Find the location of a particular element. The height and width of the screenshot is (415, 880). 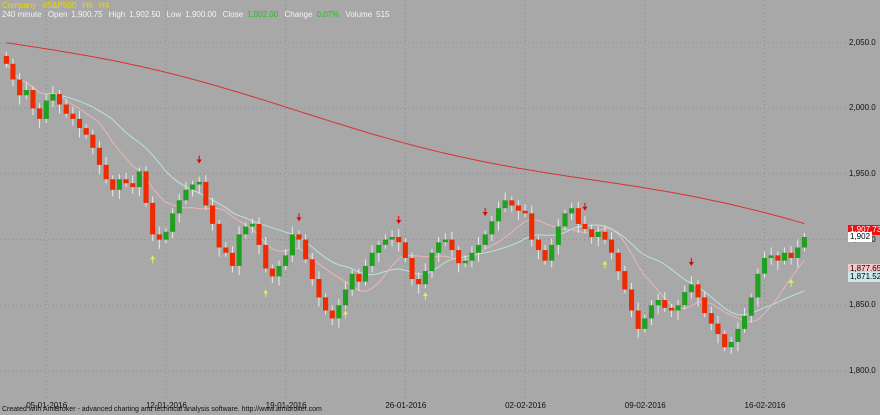

company-label: Company is located at coordinates (19, 5).